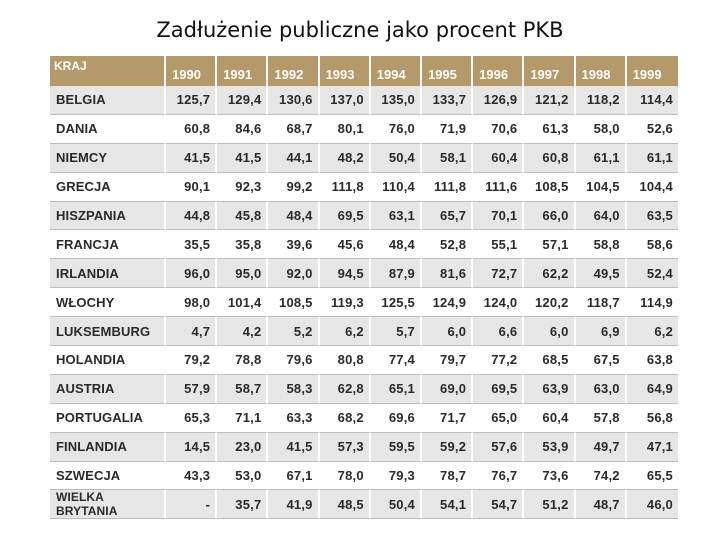 The width and height of the screenshot is (720, 540). What do you see at coordinates (294, 332) in the screenshot?
I see `value-cell: 5,2` at bounding box center [294, 332].